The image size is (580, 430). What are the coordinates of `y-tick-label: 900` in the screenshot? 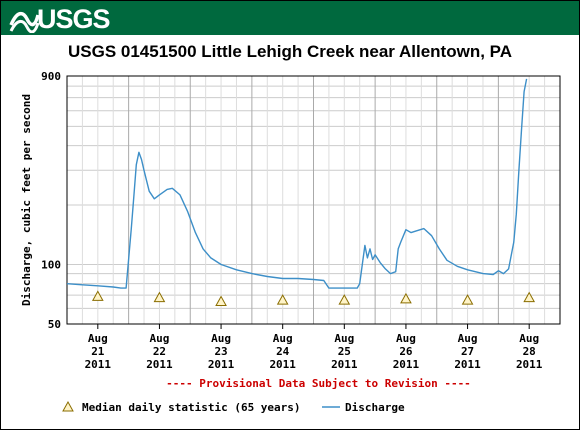 It's located at (51, 76).